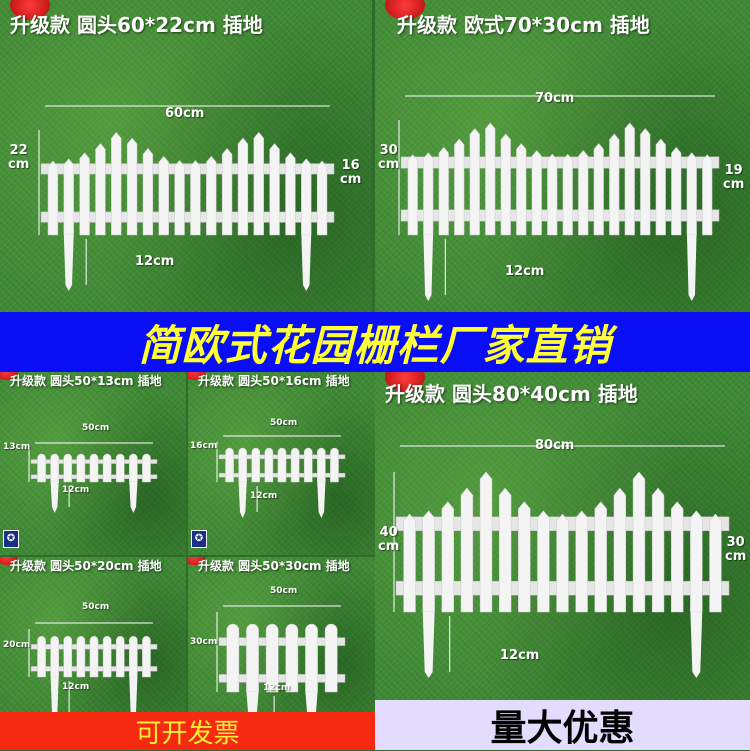 This screenshot has width=750, height=751. I want to click on headline-banner: 简欧式花园栅栏厂家直销, so click(375, 342).